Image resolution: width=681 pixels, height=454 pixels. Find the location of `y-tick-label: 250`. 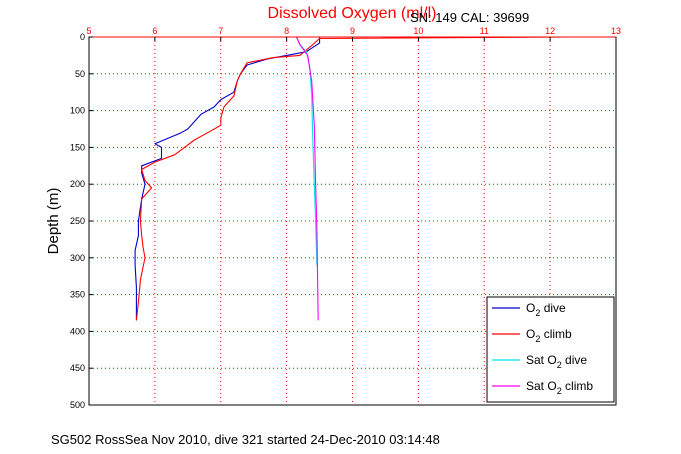

y-tick-label: 250 is located at coordinates (77, 221).